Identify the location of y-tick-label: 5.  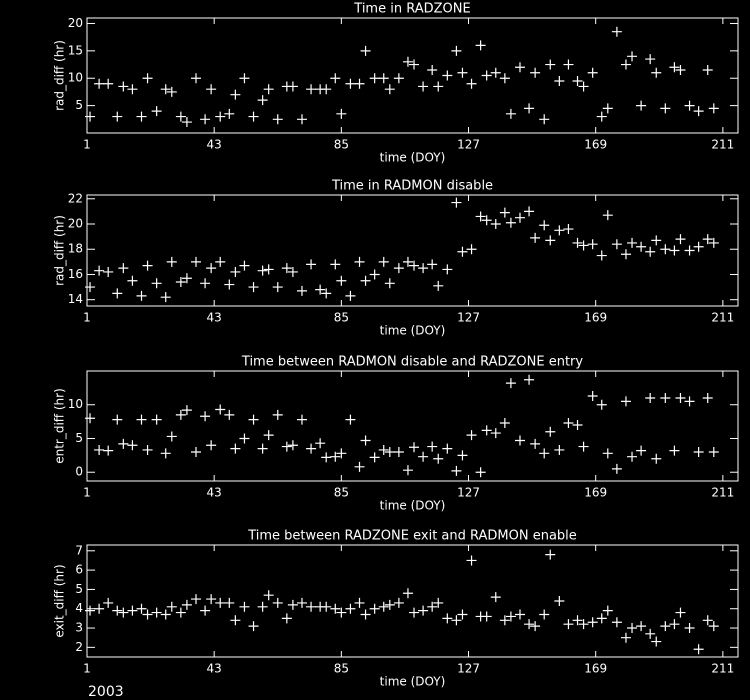
(79, 438).